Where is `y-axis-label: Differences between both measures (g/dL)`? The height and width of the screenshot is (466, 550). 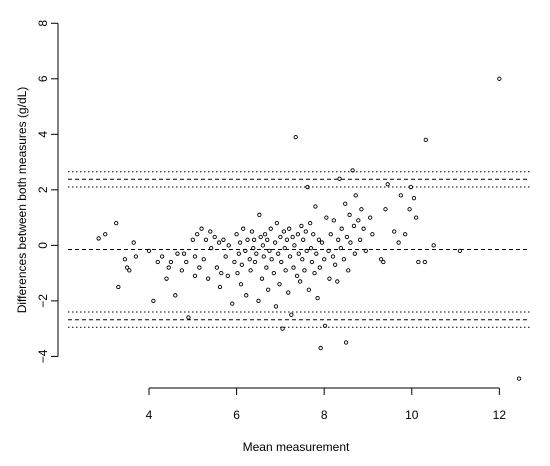
y-axis-label: Differences between both measures (g/dL) is located at coordinates (22, 200).